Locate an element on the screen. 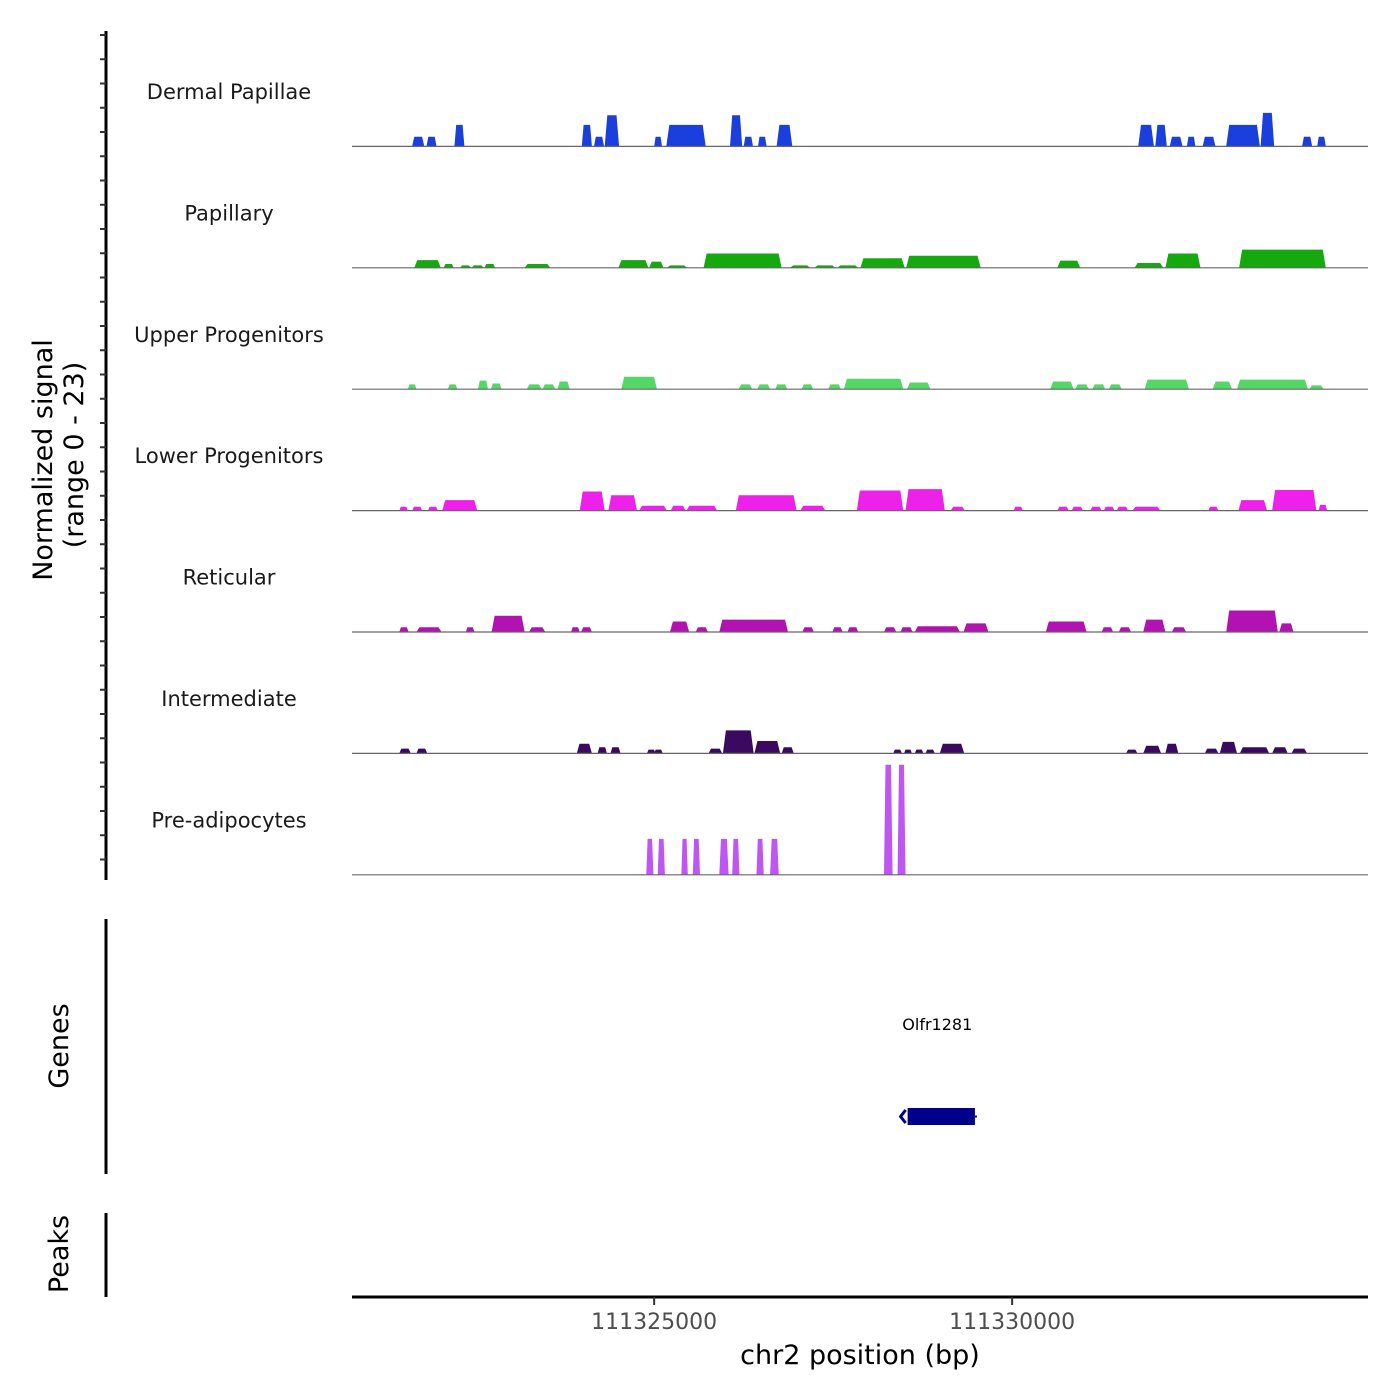  track-label: Lower Progenitors is located at coordinates (229, 456).